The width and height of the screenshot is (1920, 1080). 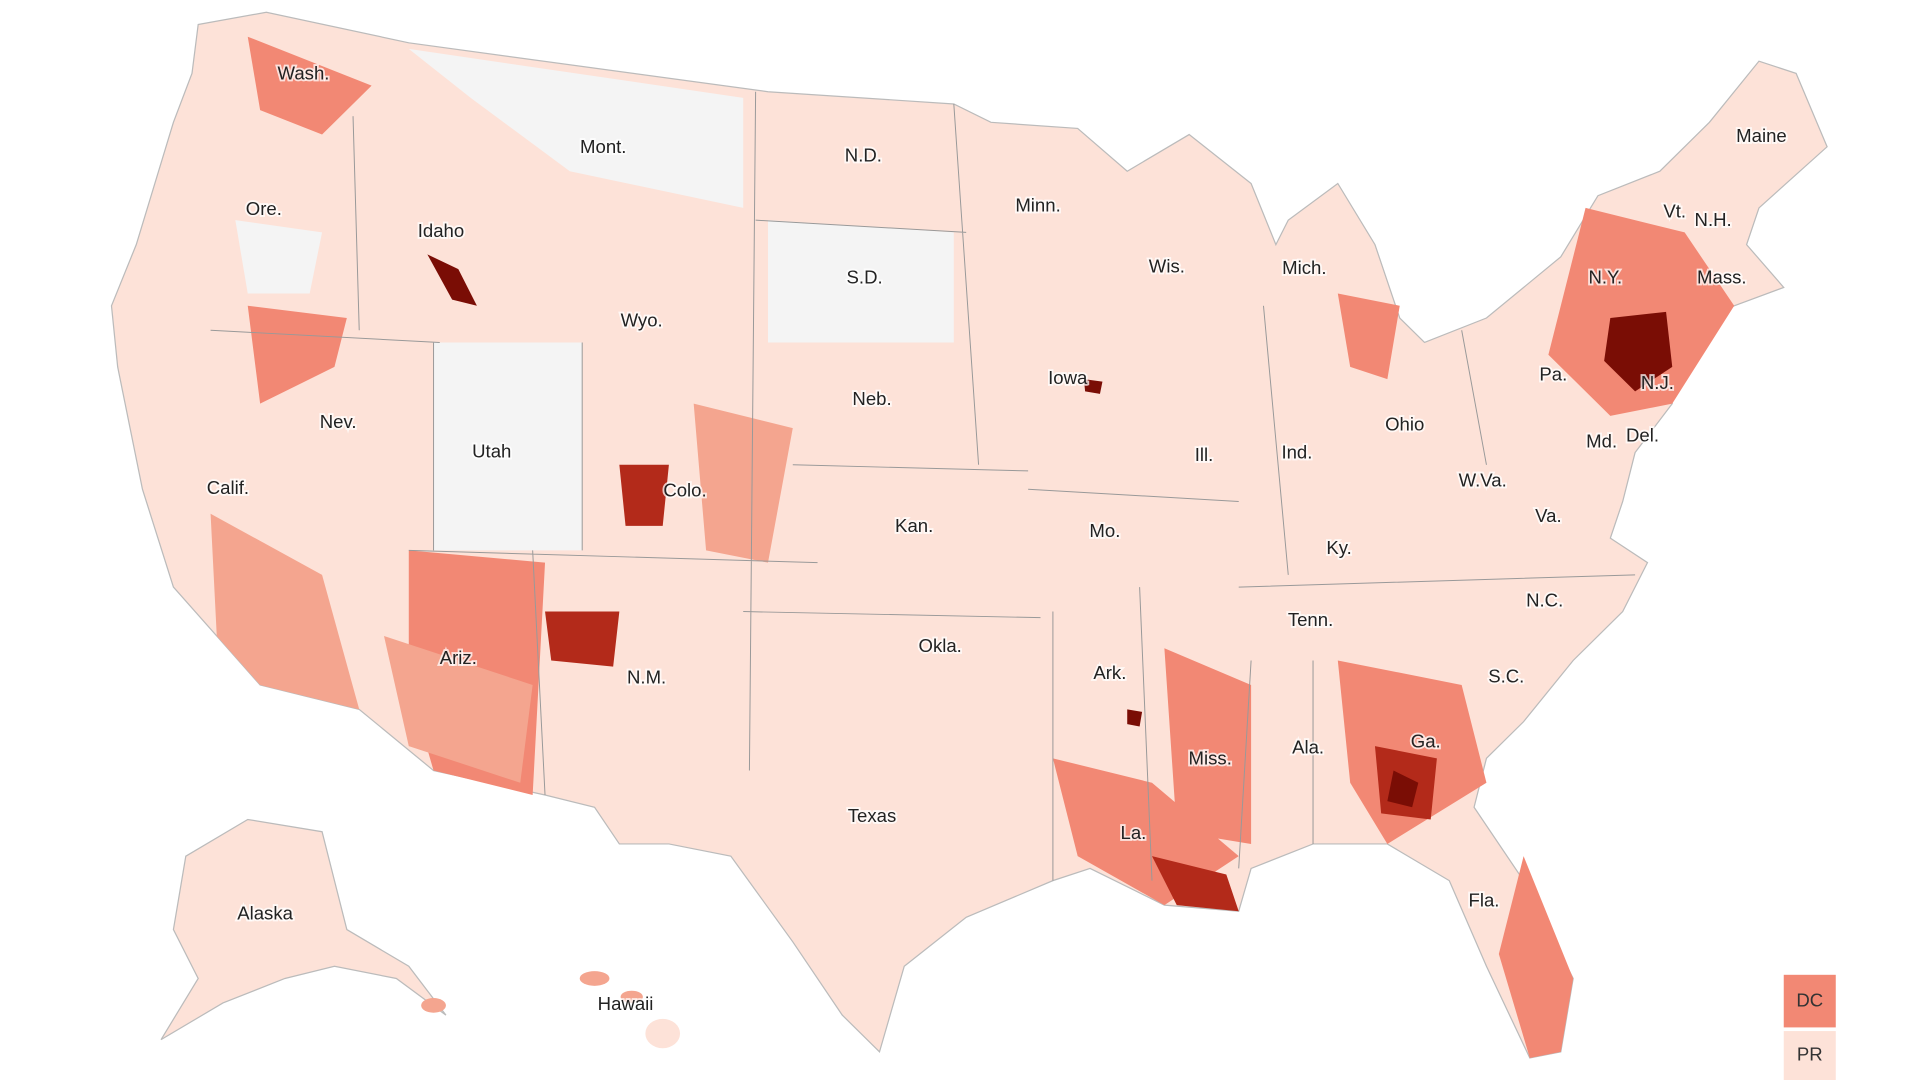 I want to click on state-label: Ohio, so click(x=1404, y=424).